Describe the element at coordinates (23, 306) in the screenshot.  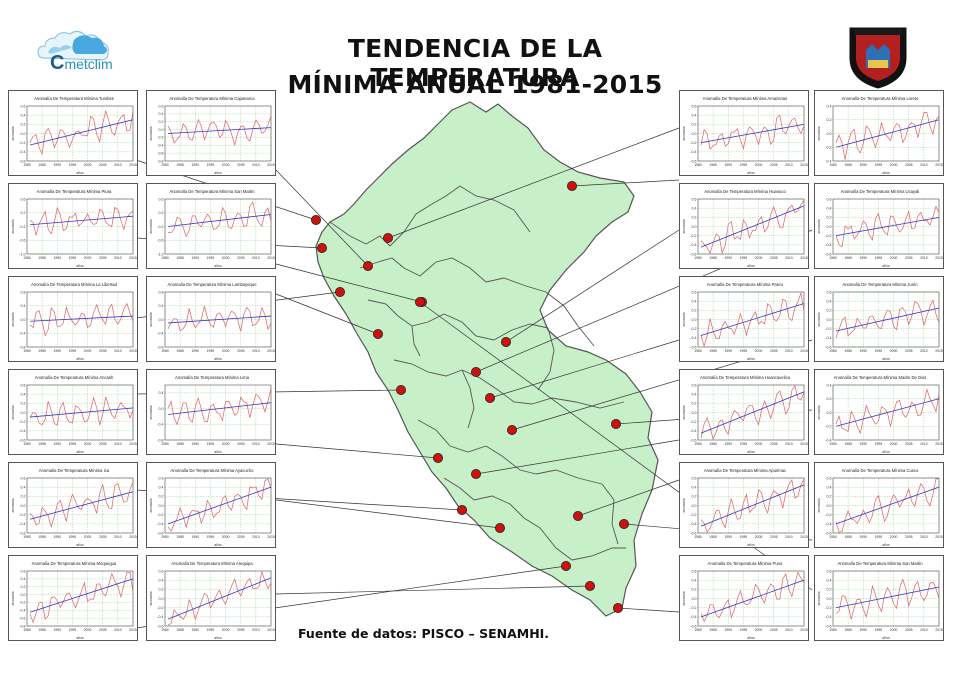
I see `y-tick-label: 0.4` at that location.